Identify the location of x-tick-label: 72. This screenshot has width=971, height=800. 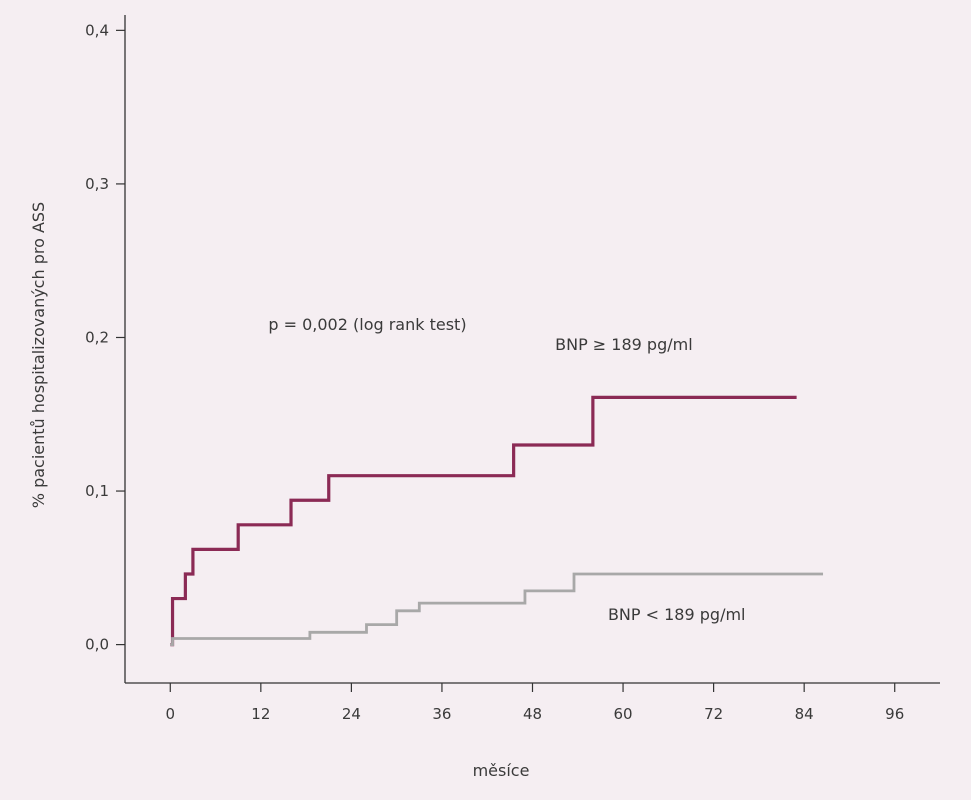
(713, 714).